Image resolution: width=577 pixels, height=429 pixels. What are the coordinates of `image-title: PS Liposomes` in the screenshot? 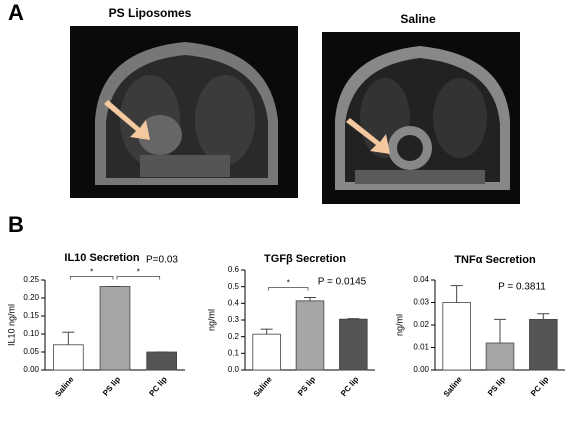 It's located at (150, 13).